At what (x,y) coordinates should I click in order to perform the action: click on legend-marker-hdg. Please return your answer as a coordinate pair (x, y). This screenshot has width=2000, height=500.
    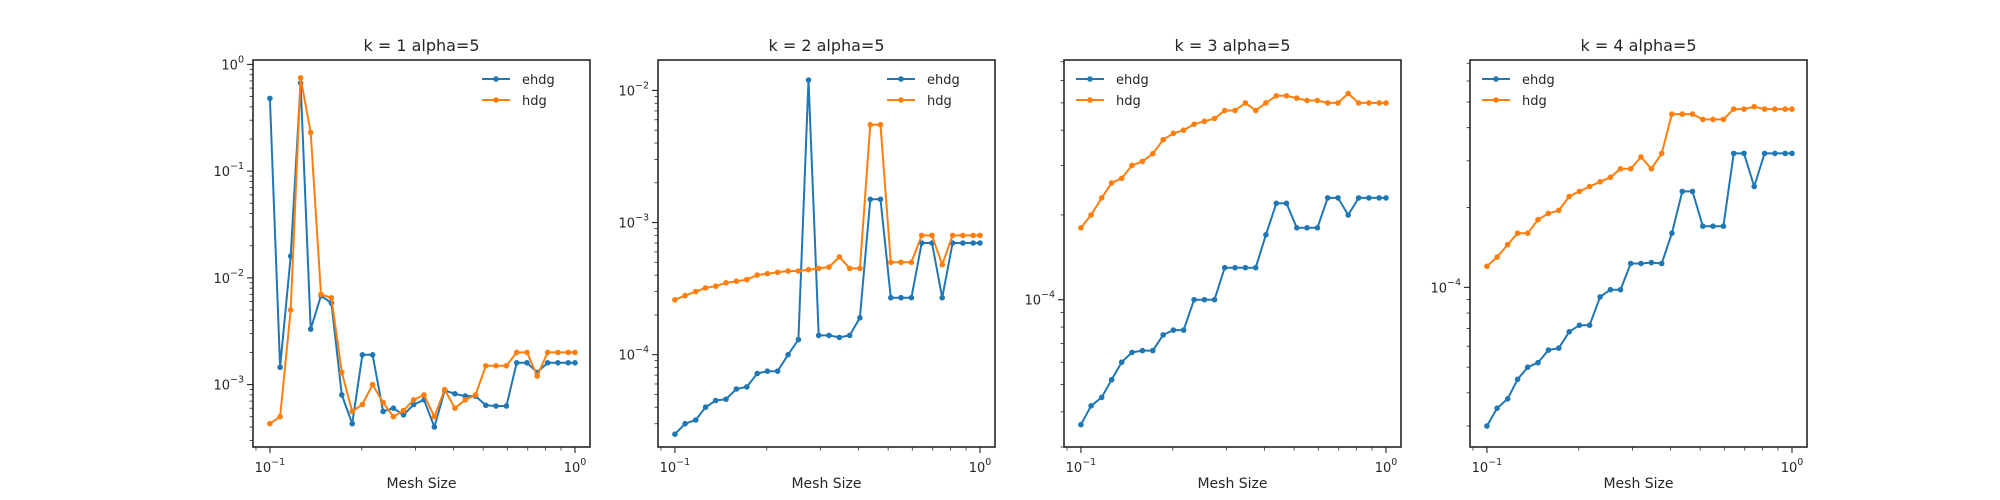
    Looking at the image, I should click on (1090, 100).